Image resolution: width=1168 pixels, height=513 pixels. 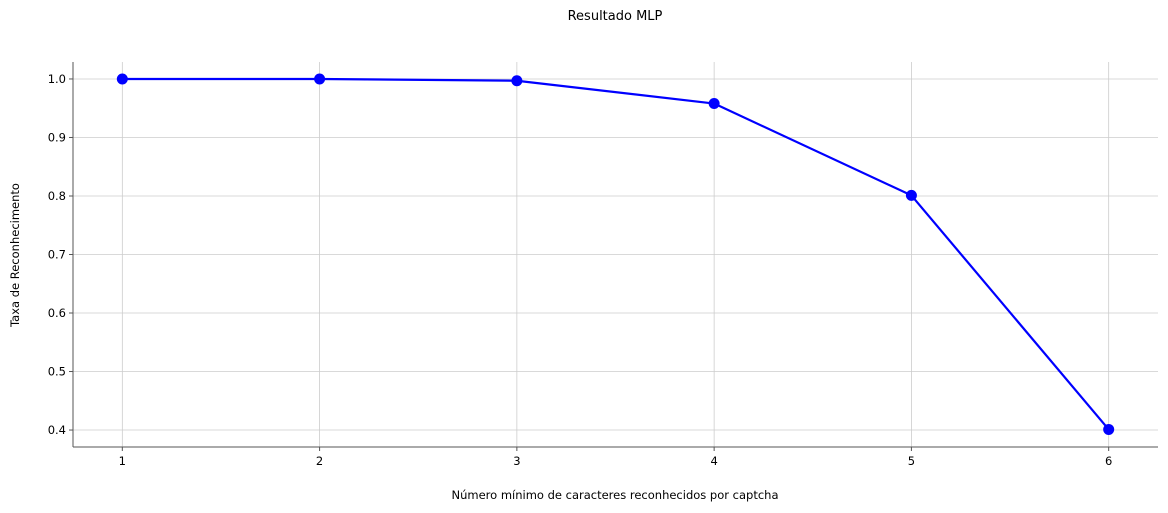 I want to click on x-tick-label: 5, so click(x=911, y=461).